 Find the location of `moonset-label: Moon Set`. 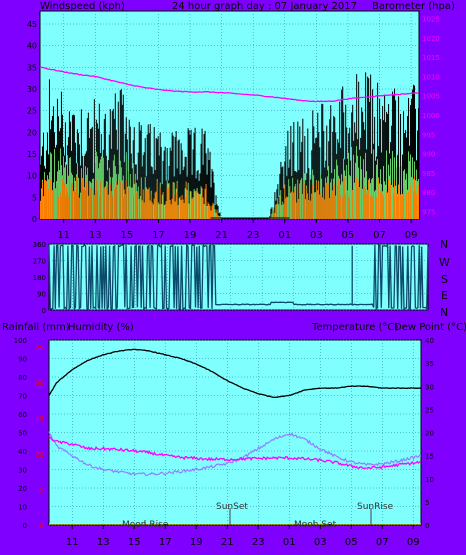

moonset-label: Moon Set is located at coordinates (315, 525).